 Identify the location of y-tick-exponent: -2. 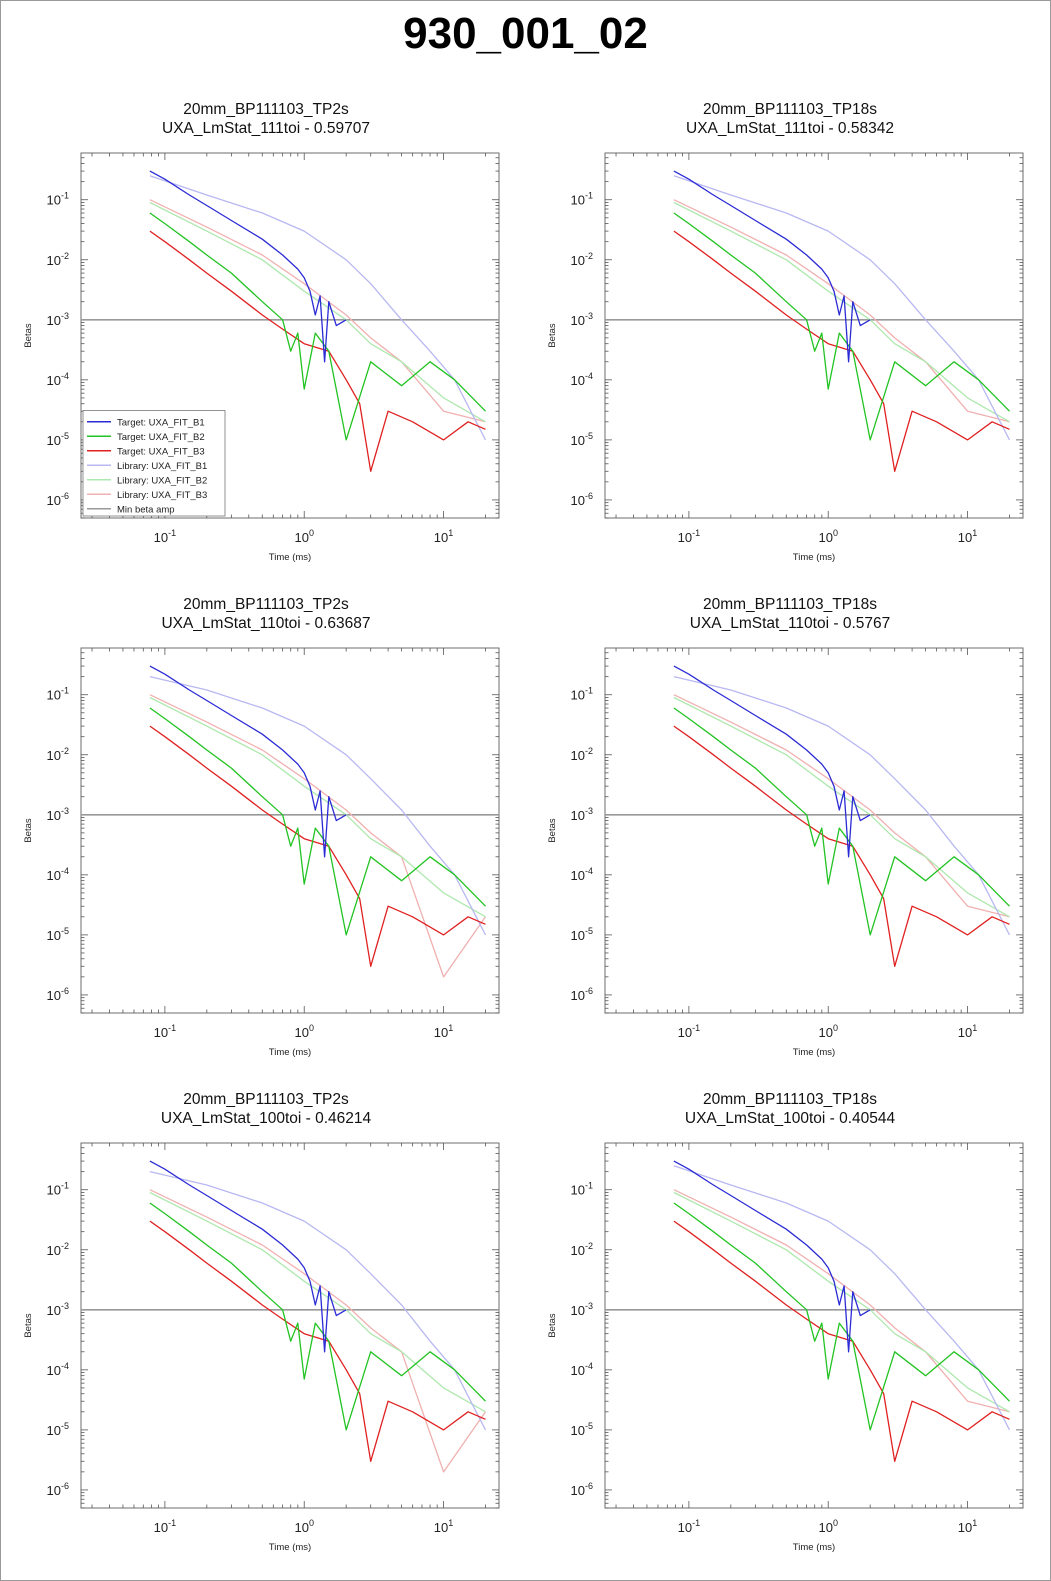
(65, 1246).